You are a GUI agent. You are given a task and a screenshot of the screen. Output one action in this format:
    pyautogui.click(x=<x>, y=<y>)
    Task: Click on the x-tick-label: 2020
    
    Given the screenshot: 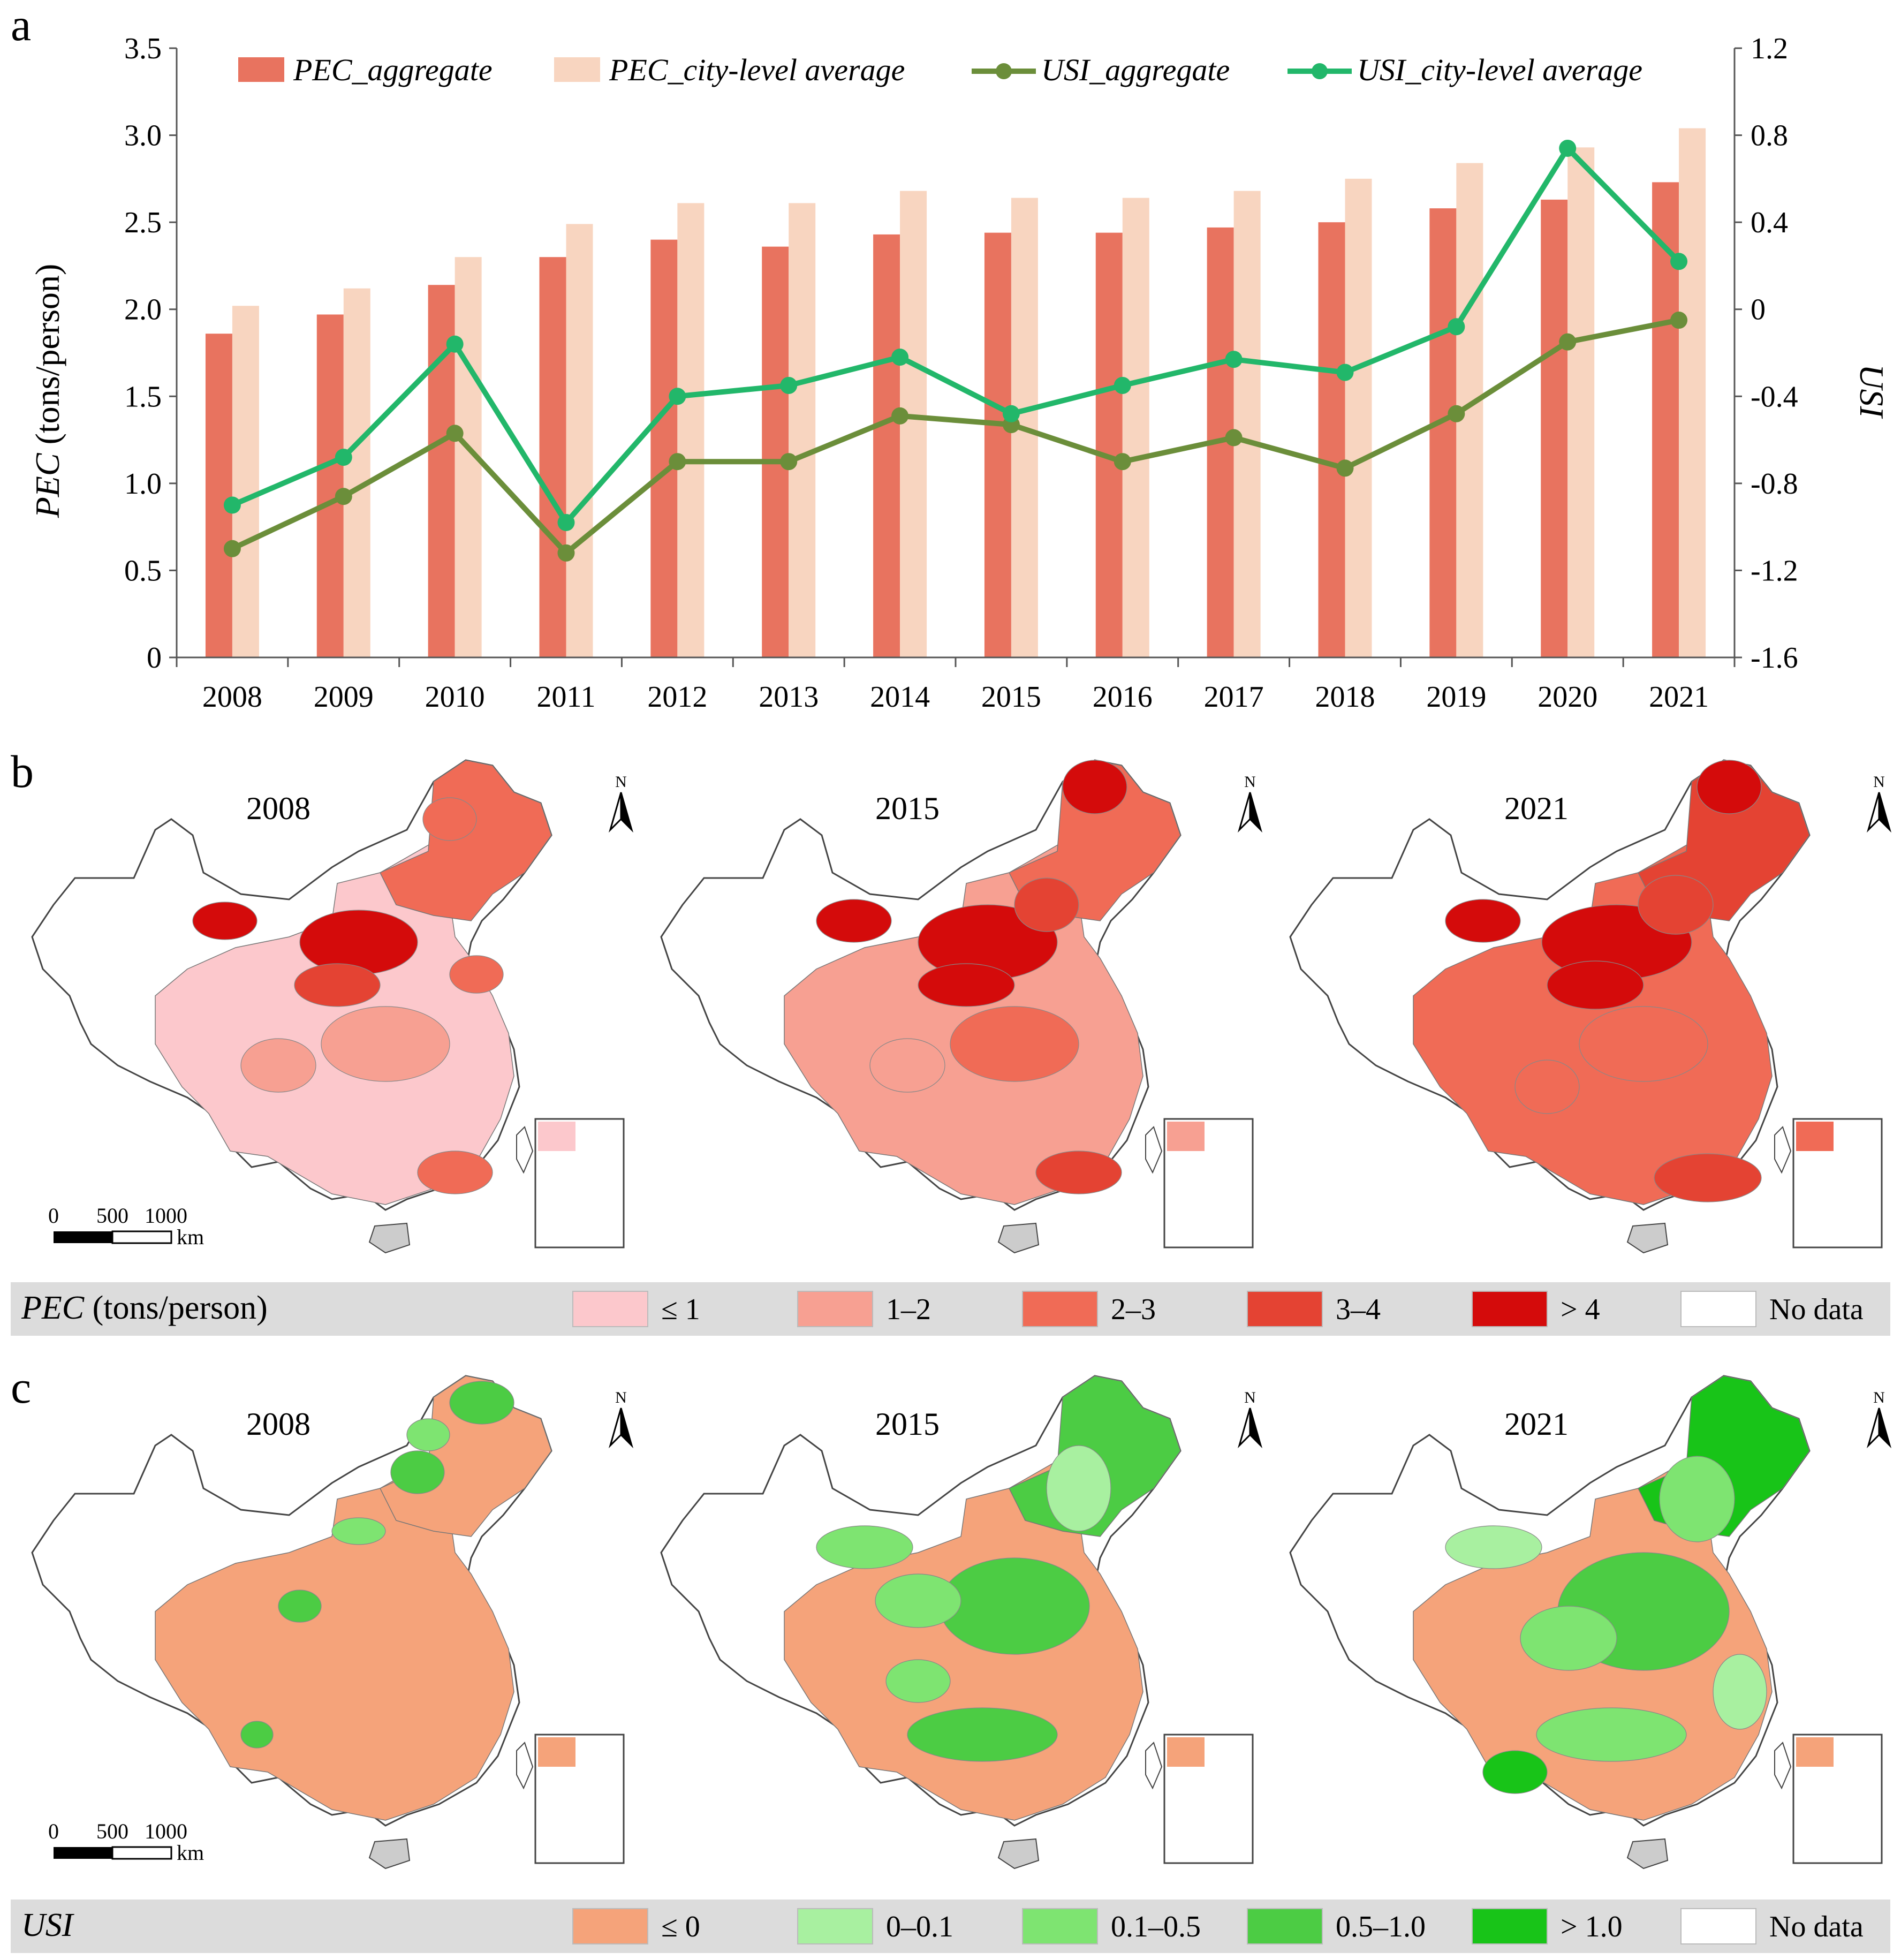 What is the action you would take?
    pyautogui.click(x=1567, y=697)
    